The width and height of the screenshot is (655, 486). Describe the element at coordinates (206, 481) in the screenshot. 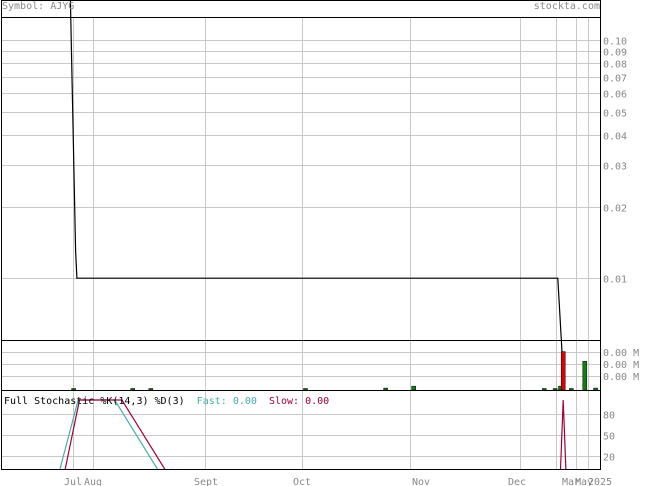

I see `x-axis-label: Sept` at that location.